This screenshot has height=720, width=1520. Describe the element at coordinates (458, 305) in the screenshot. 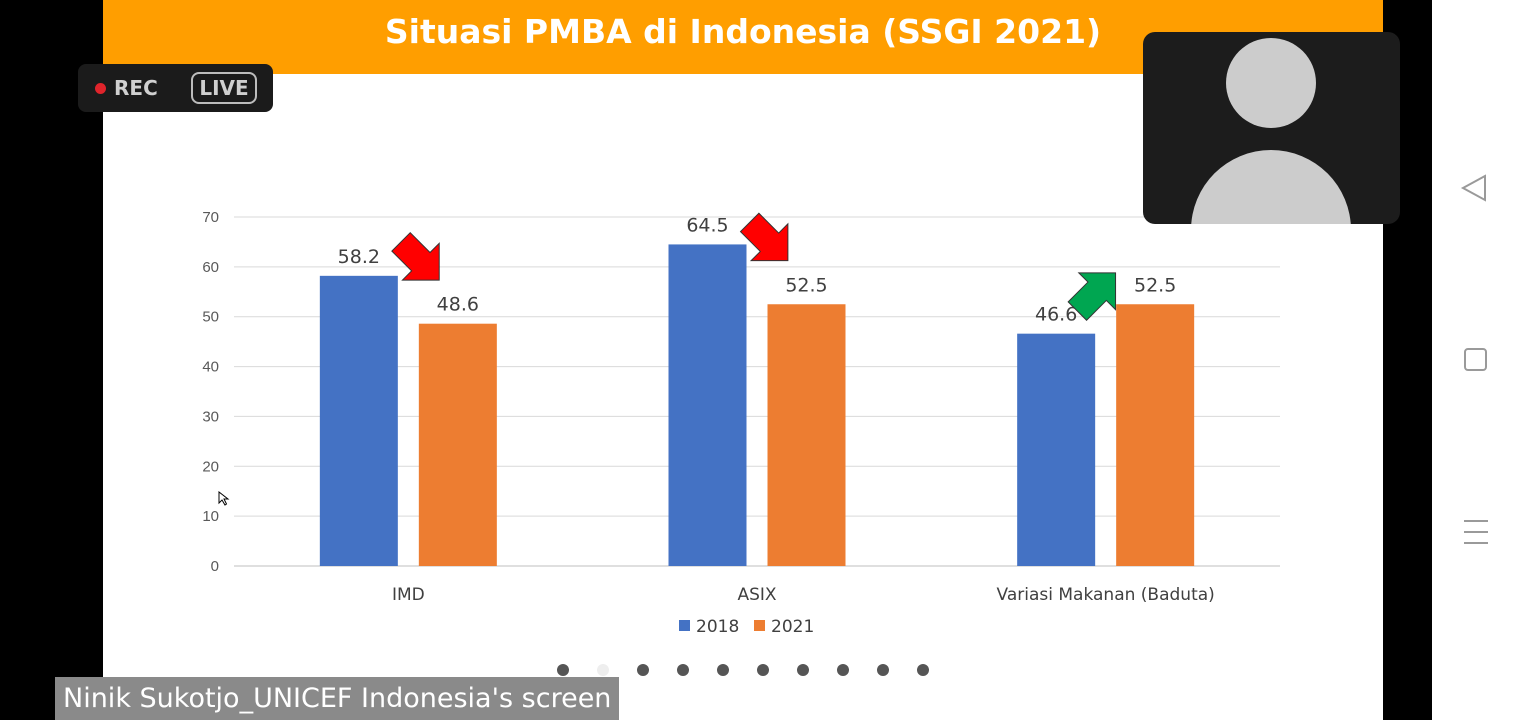

I see `data-label: 48.6` at that location.